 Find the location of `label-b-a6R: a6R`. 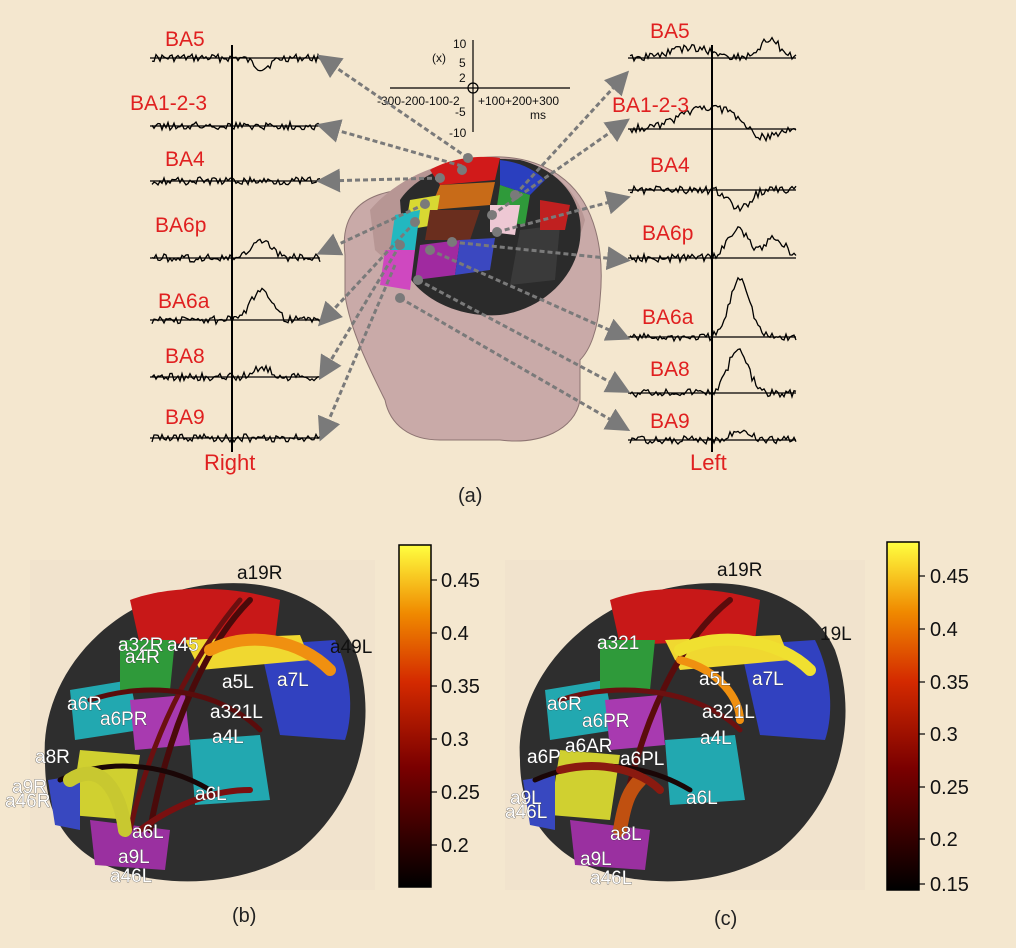

label-b-a6R: a6R is located at coordinates (84, 704).